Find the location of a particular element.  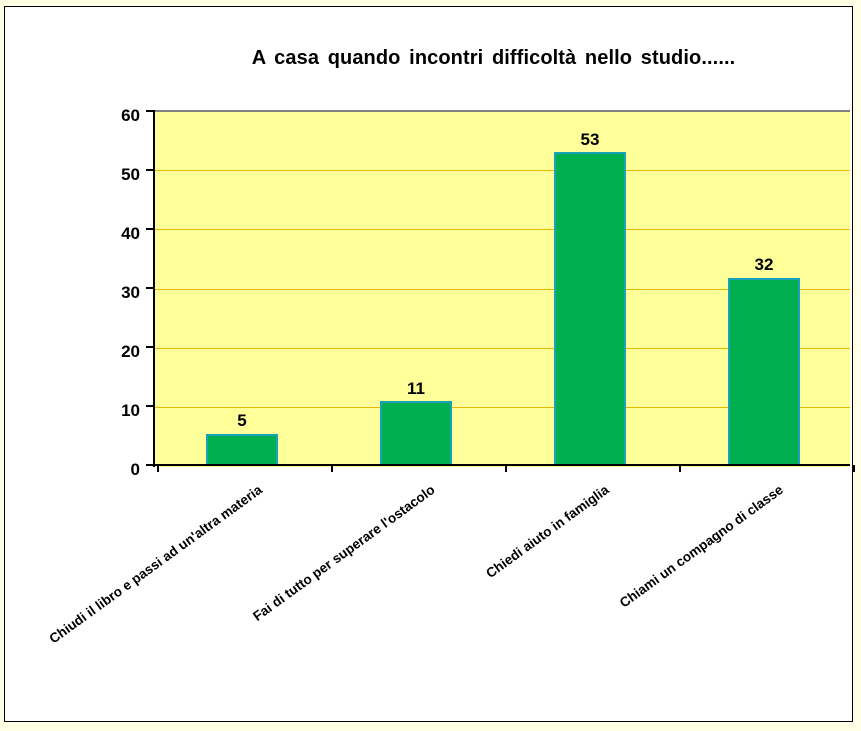

ytick-label-50: 50 is located at coordinates (130, 174).